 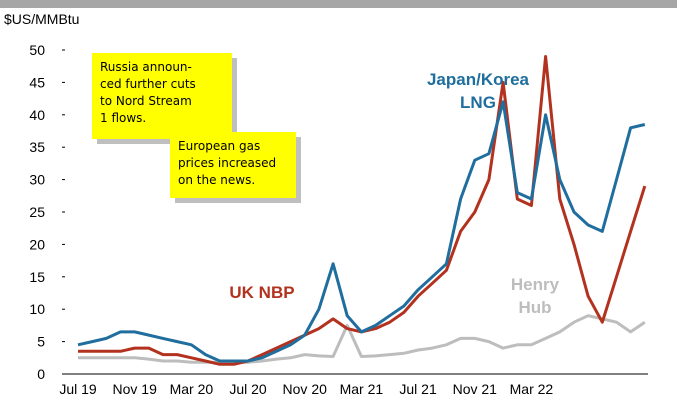 What do you see at coordinates (146, 67) in the screenshot?
I see `annotation-text: Russia announ-` at bounding box center [146, 67].